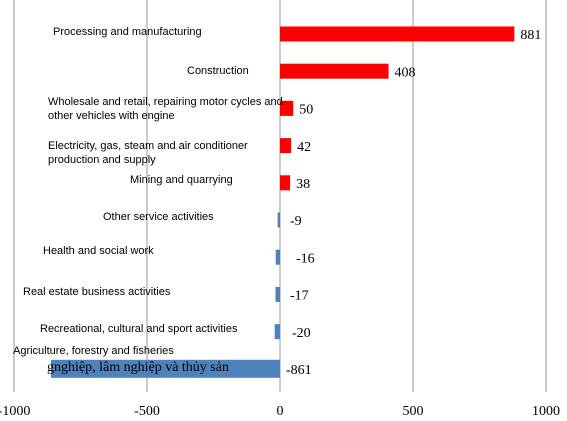 Image resolution: width=567 pixels, height=421 pixels. Describe the element at coordinates (405, 72) in the screenshot. I see `value-label: 408` at that location.